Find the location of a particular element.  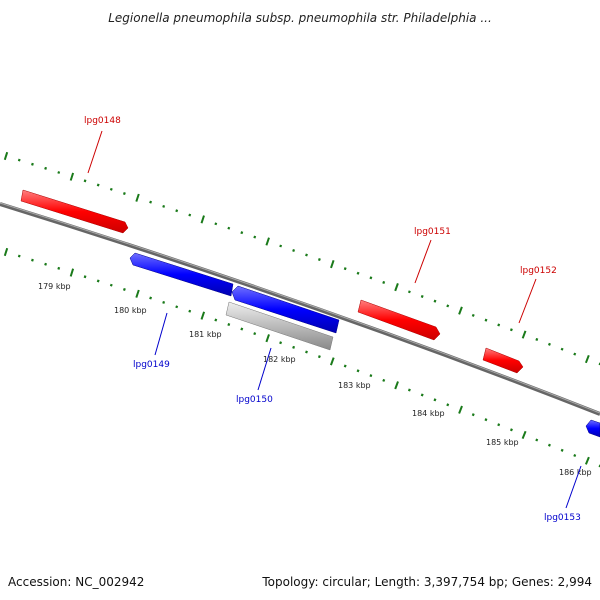

gene-lpg0150 is located at coordinates (285, 309).